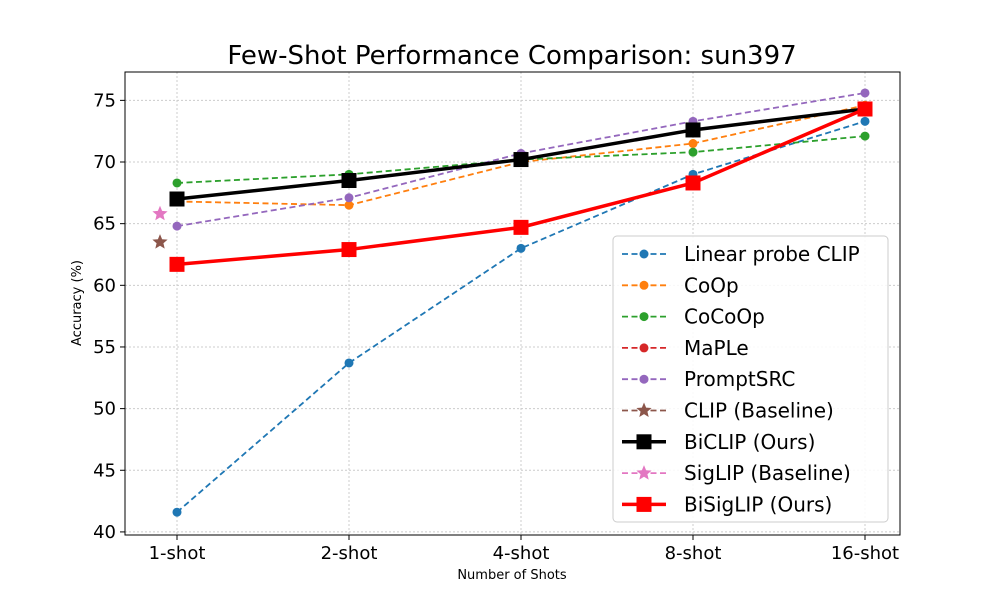  I want to click on series-clip-baseline-, so click(160, 241).